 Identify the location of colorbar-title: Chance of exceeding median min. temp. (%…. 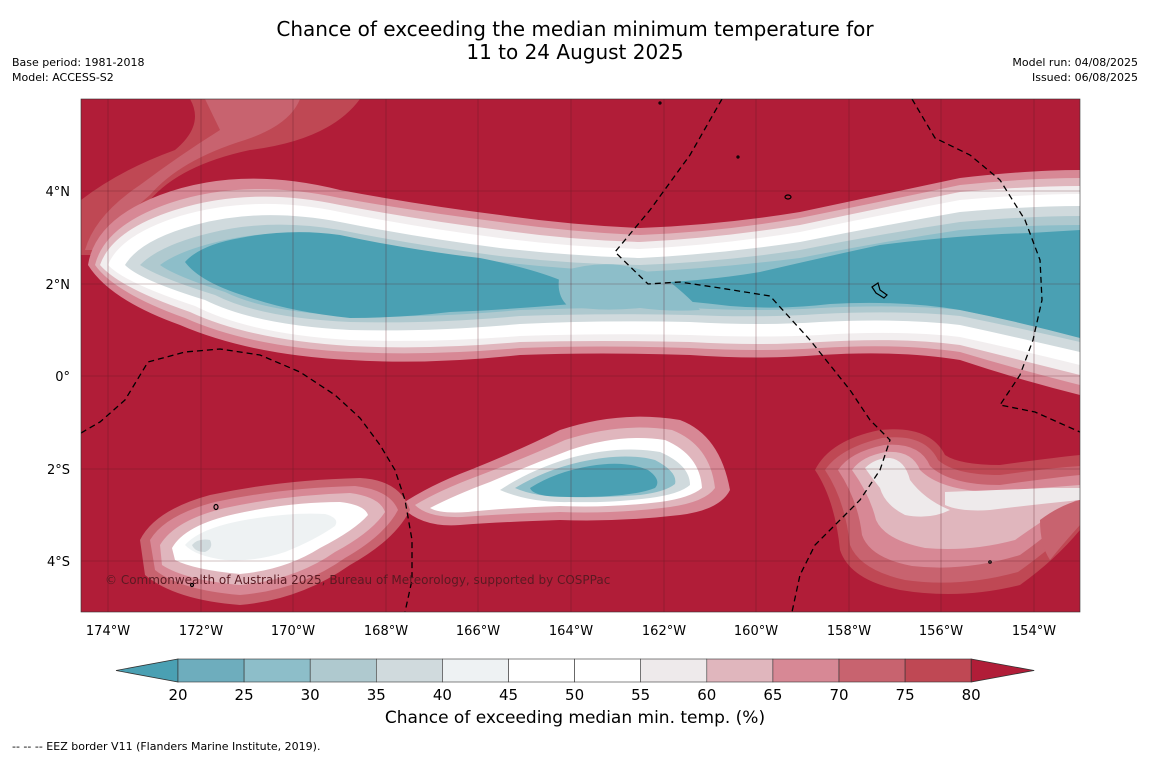
(575, 718).